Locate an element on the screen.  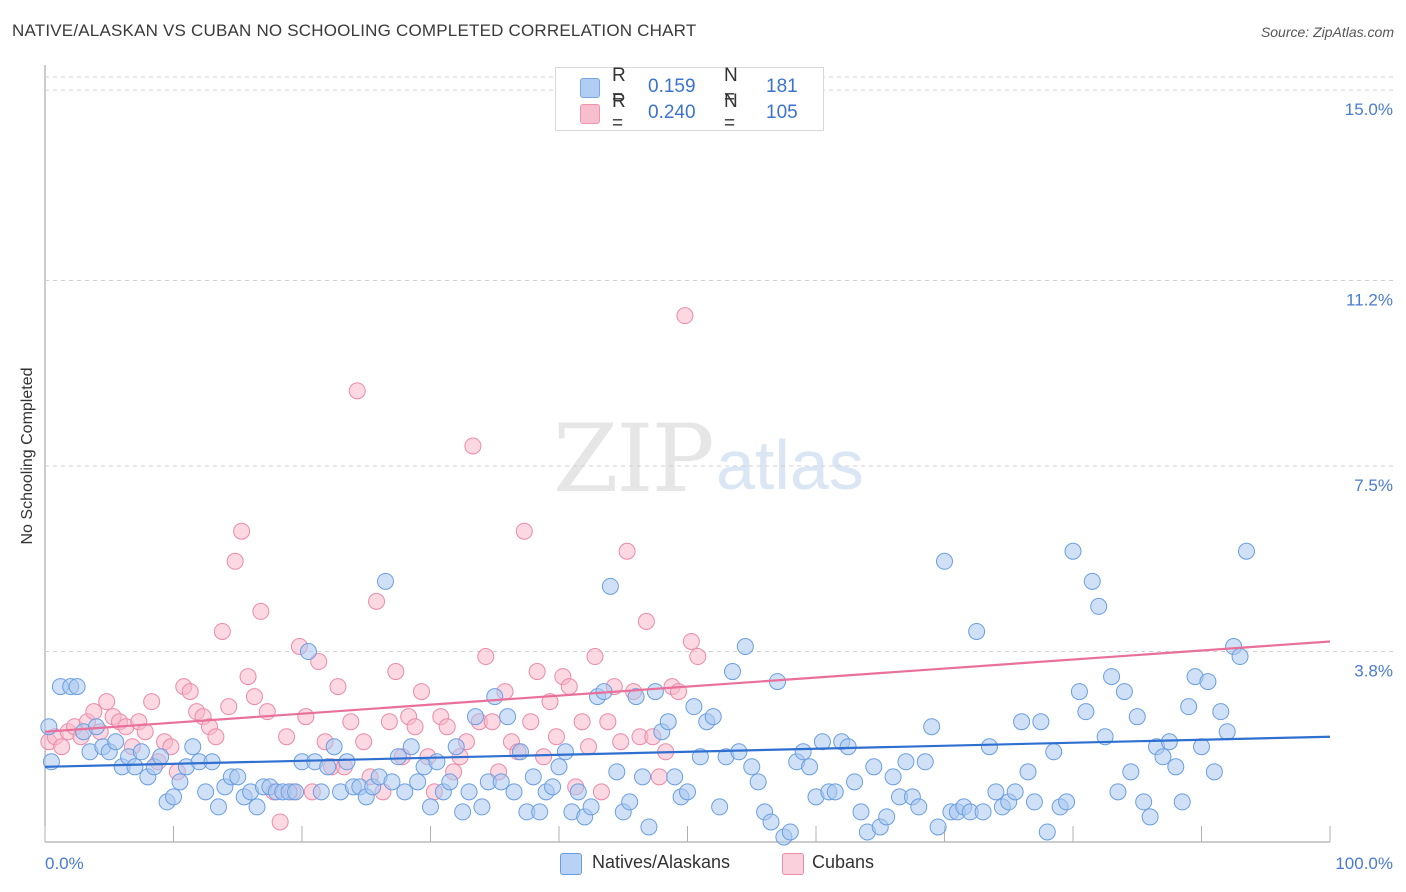
r-label: R = is located at coordinates (619, 112).